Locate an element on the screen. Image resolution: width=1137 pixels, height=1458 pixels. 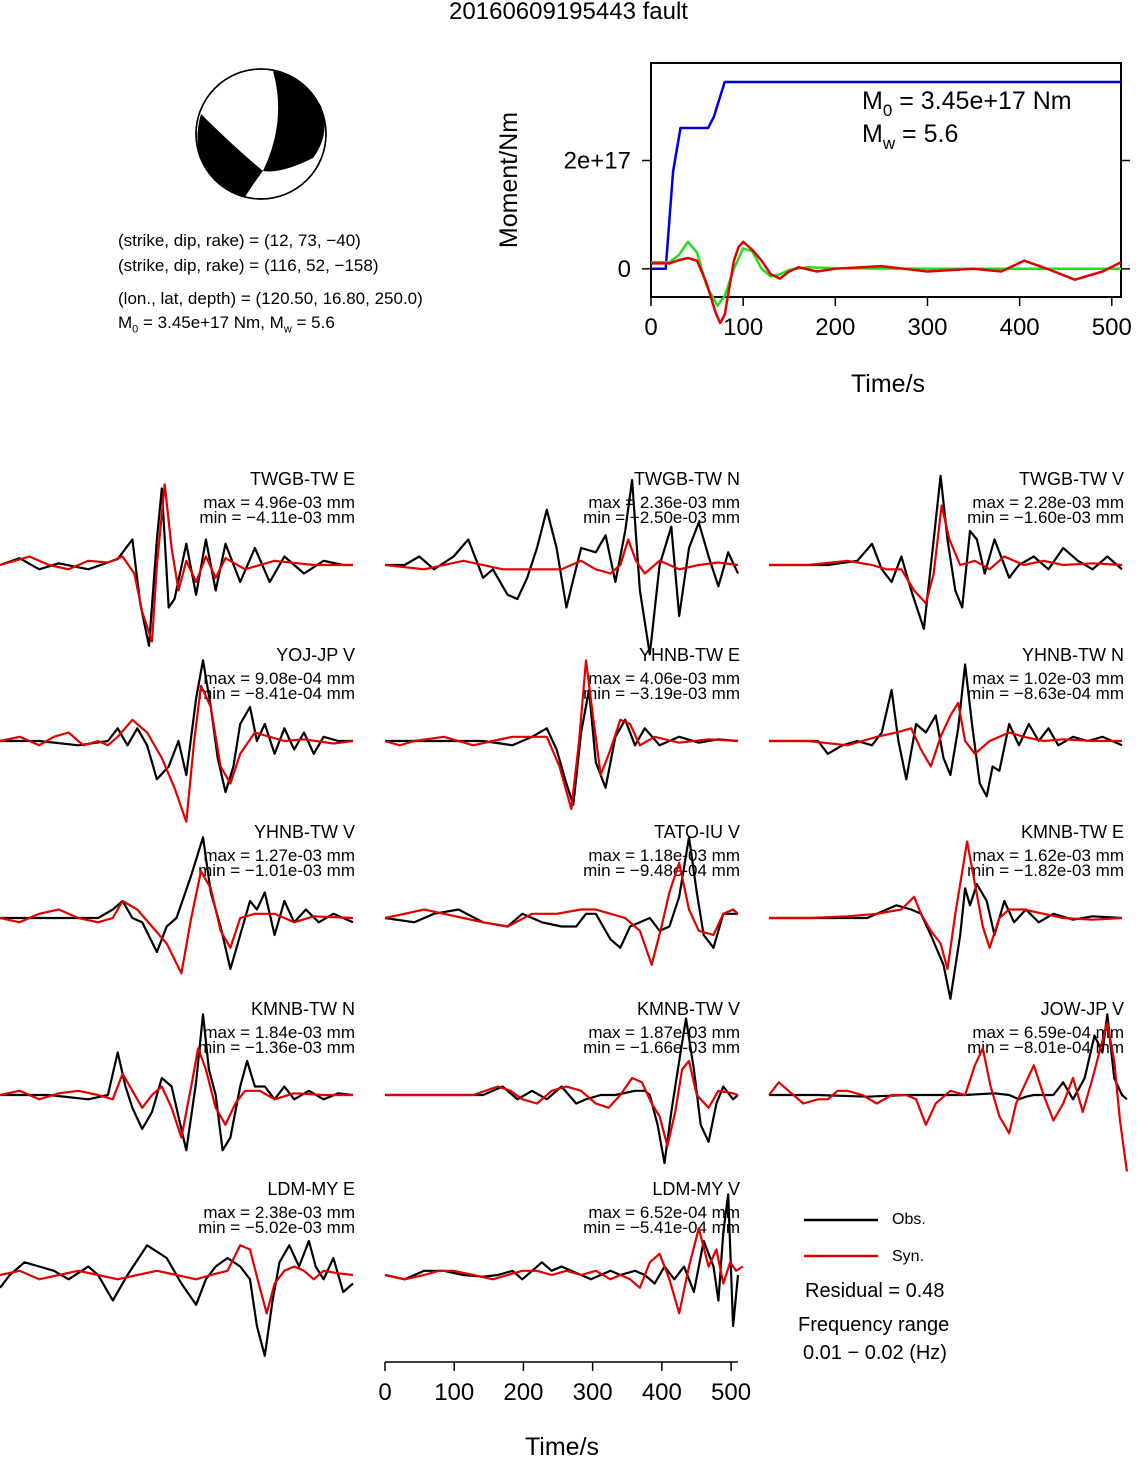
waveform-max-label: max = 1.18e-03 mm is located at coordinates (664, 855).